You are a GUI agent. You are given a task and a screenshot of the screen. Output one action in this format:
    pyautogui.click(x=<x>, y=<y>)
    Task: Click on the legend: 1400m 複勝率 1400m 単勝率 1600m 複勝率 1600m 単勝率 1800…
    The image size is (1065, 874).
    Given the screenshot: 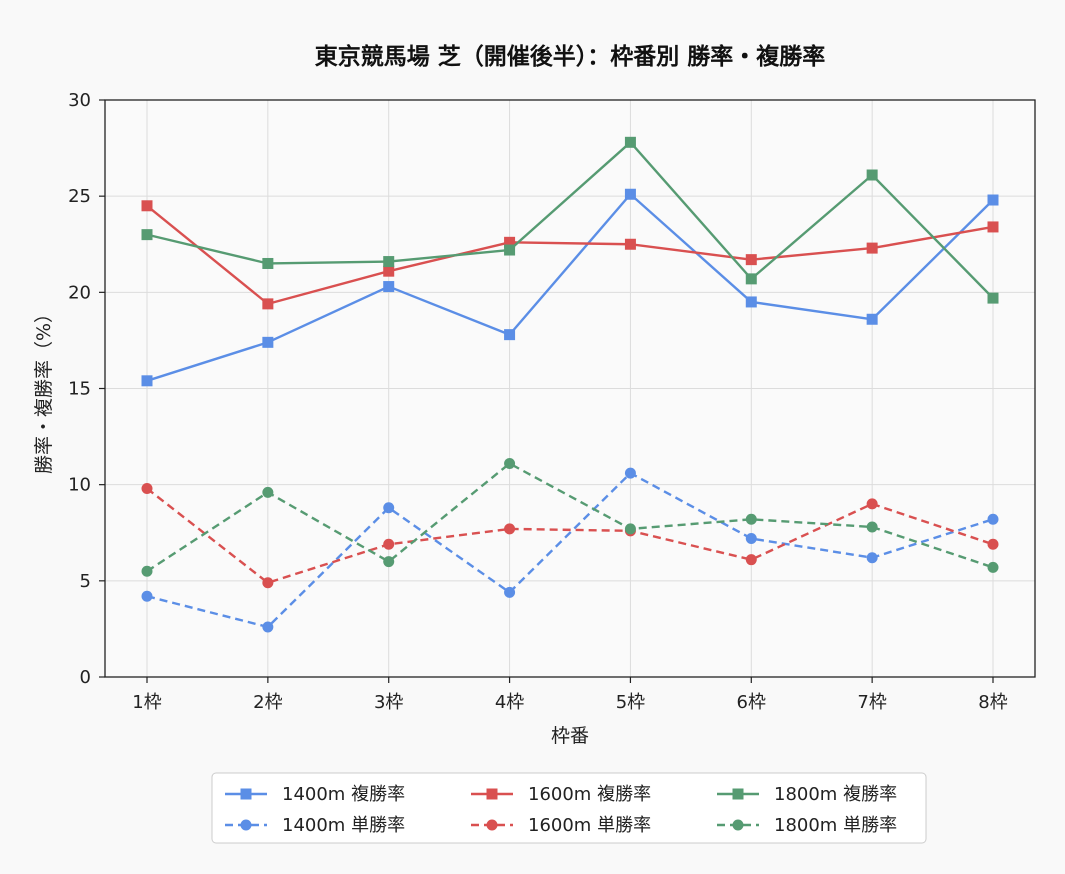 What is the action you would take?
    pyautogui.click(x=569, y=808)
    